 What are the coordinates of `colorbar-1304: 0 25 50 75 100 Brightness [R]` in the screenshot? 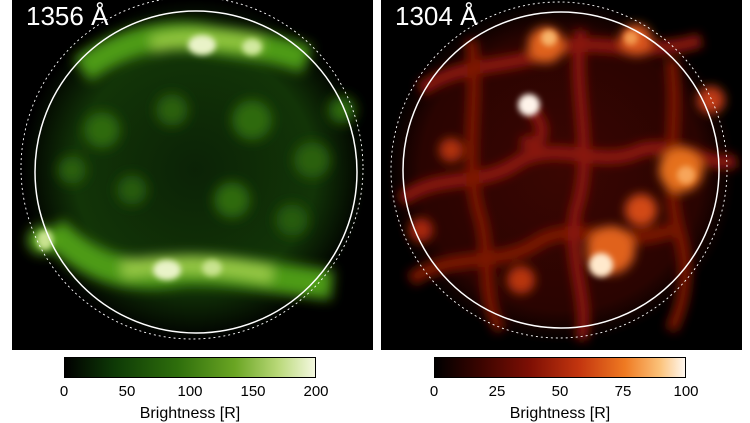 It's located at (564, 389).